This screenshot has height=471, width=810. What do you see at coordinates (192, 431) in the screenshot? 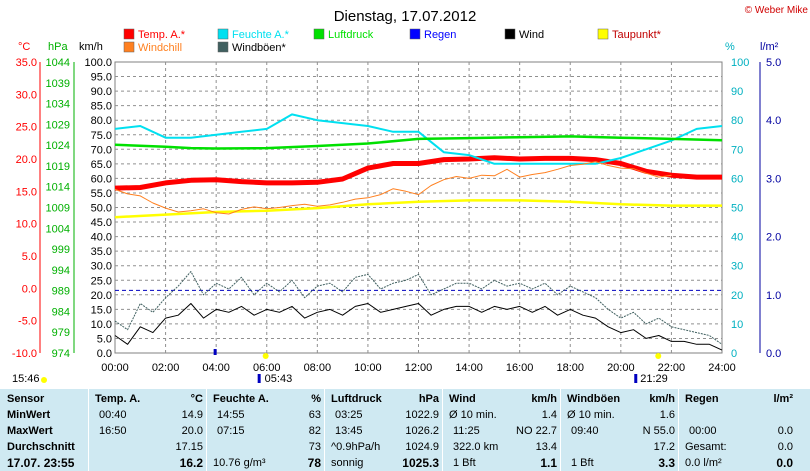
I see `temp-max: 20.0` at bounding box center [192, 431].